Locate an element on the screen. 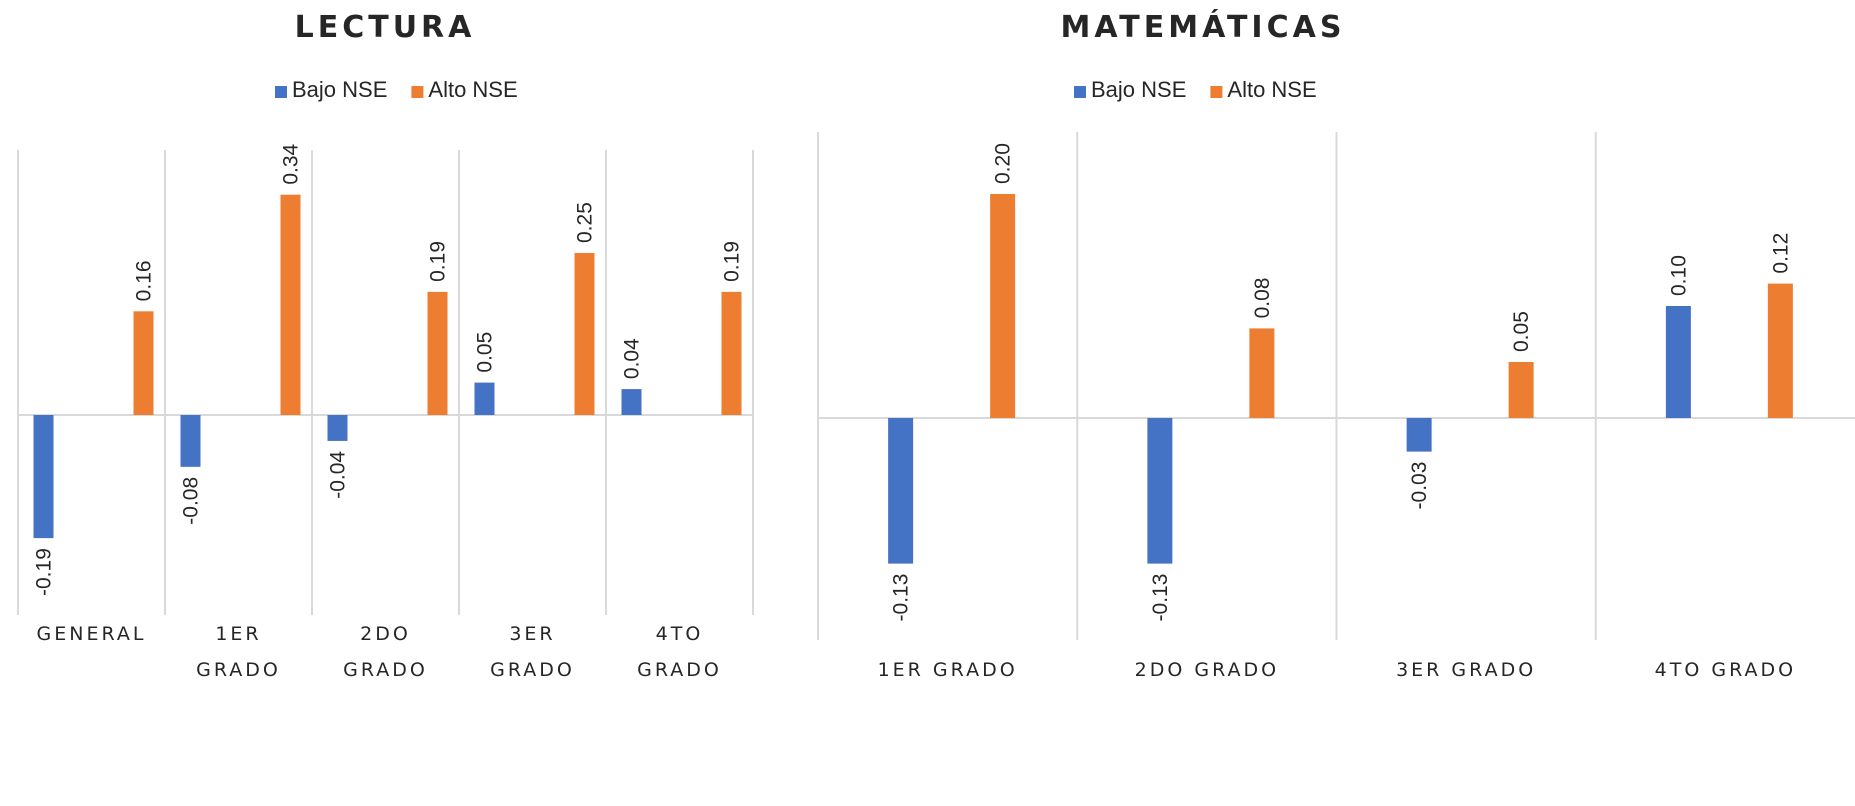 This screenshot has width=1855, height=806. category-label: 1ER is located at coordinates (238, 634).